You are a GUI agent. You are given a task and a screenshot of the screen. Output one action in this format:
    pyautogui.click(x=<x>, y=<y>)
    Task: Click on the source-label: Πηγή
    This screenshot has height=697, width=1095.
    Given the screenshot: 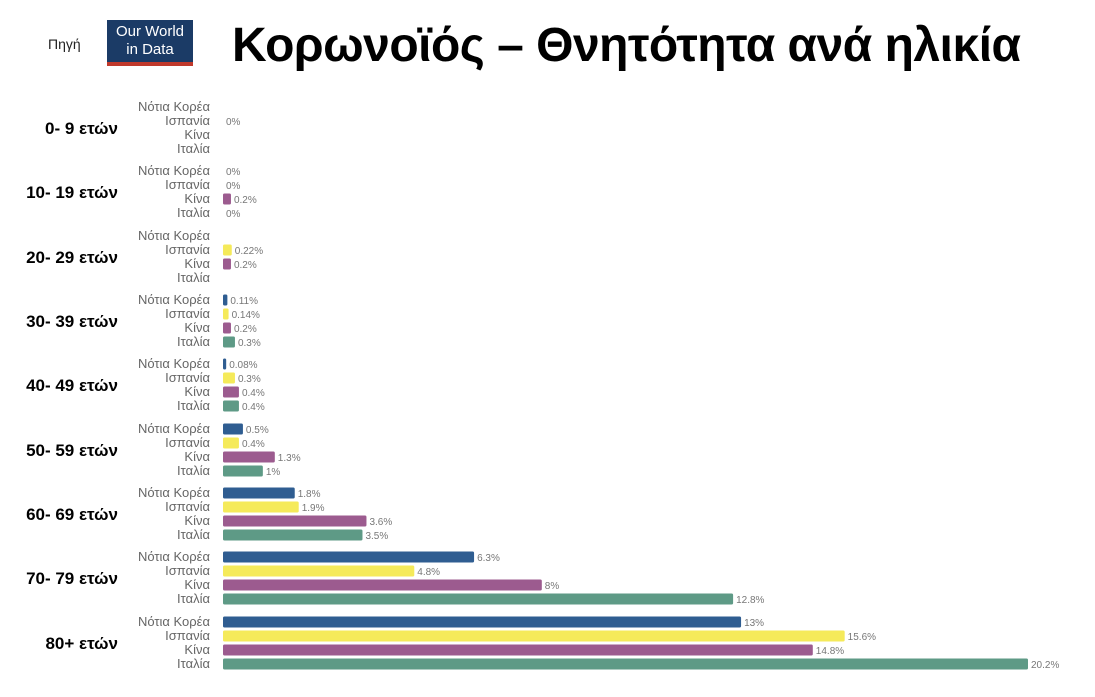 What is the action you would take?
    pyautogui.click(x=64, y=44)
    